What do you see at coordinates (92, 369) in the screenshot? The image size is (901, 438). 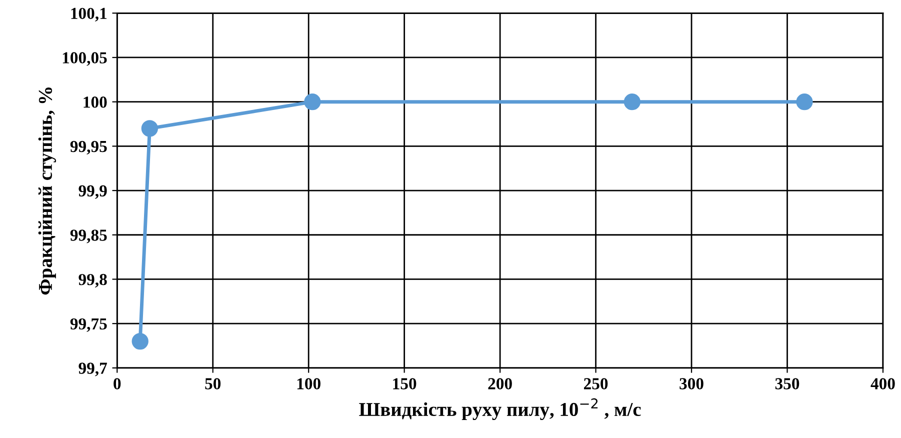 I see `y-tick-label: 99,7` at bounding box center [92, 369].